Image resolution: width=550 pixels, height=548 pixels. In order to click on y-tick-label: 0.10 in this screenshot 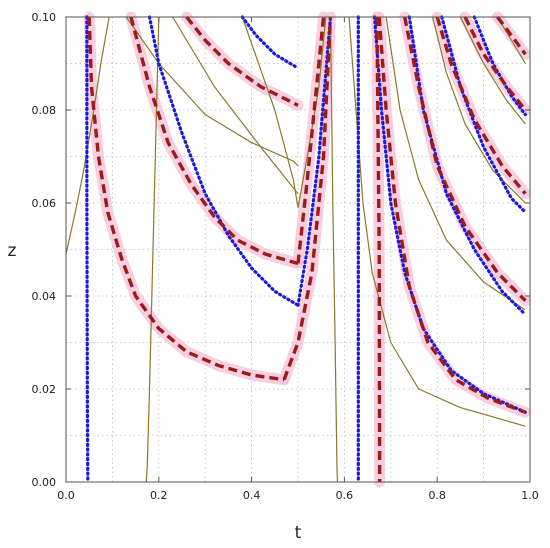, I will do `click(44, 17)`.